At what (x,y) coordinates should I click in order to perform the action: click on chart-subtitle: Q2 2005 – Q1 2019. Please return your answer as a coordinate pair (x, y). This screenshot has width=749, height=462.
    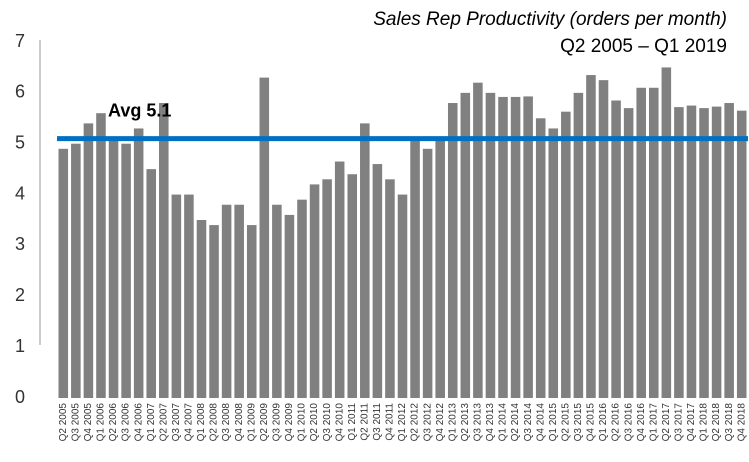
    Looking at the image, I should click on (643, 46).